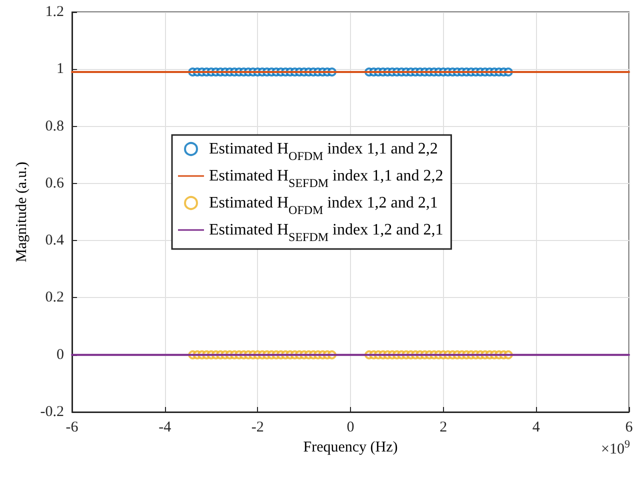 The height and width of the screenshot is (483, 636). I want to click on y-tick-label: -0.2, so click(52, 412).